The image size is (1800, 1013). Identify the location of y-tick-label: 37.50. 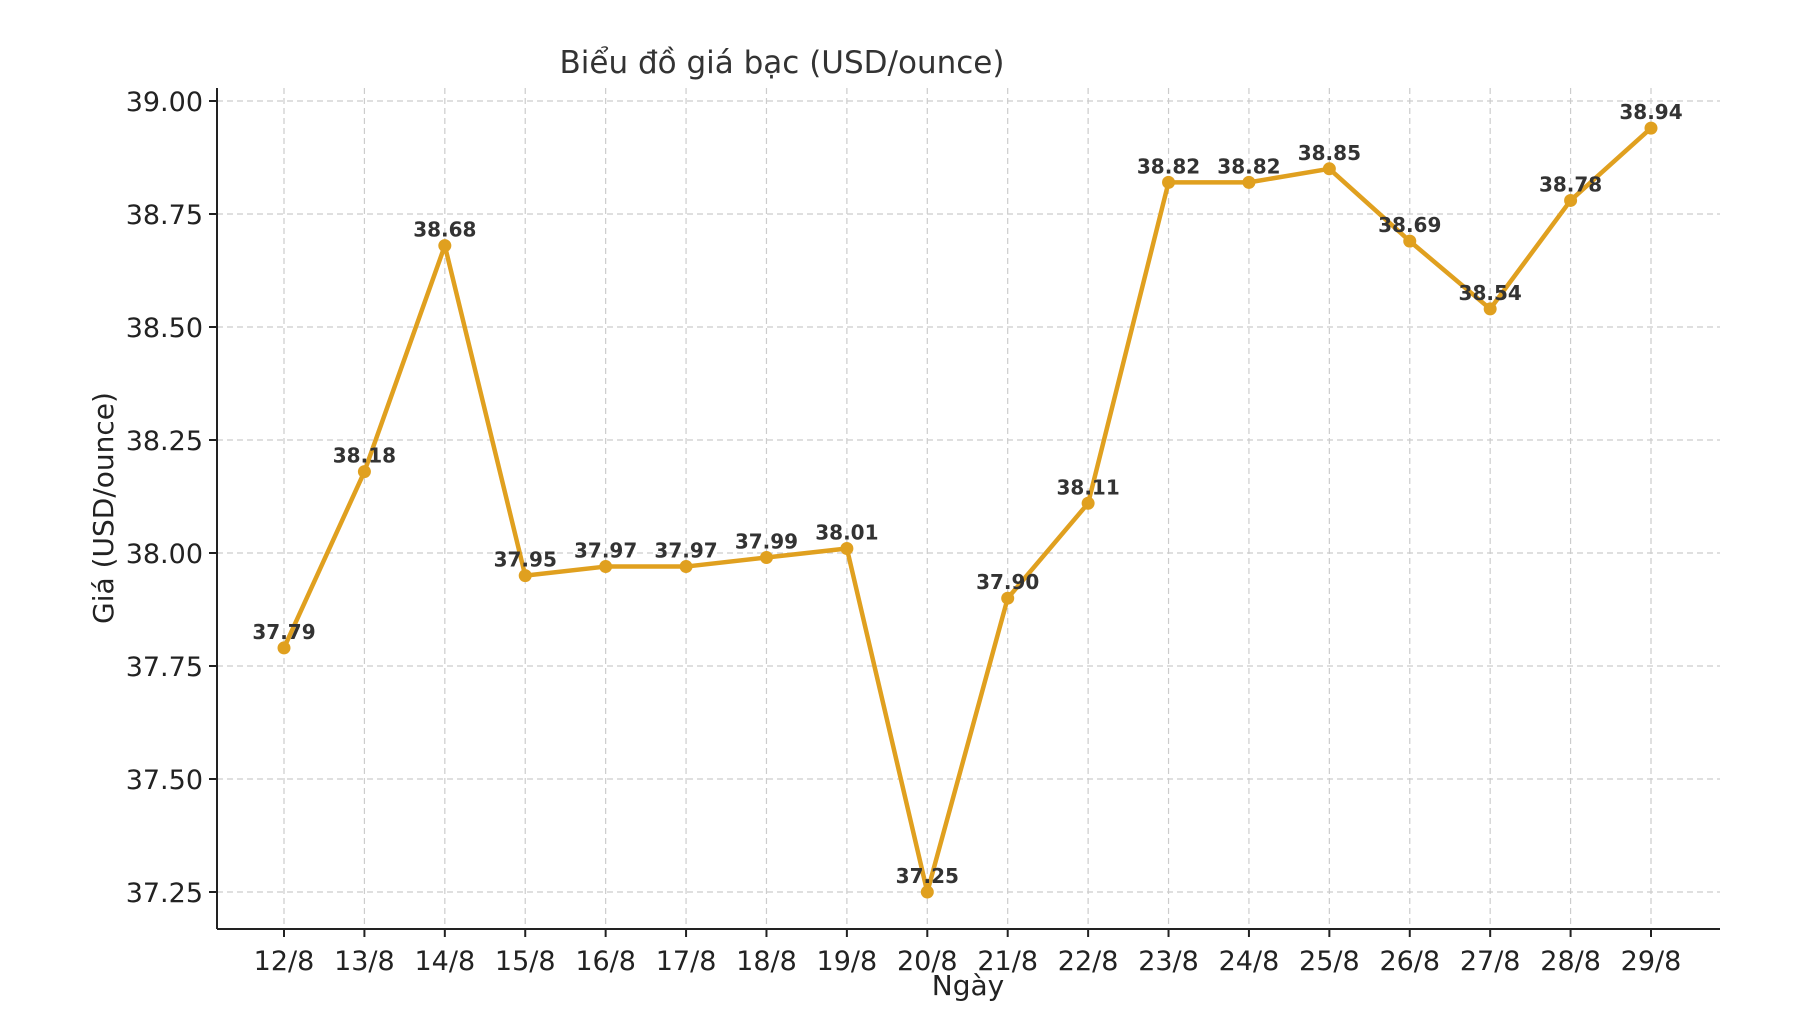
(164, 780).